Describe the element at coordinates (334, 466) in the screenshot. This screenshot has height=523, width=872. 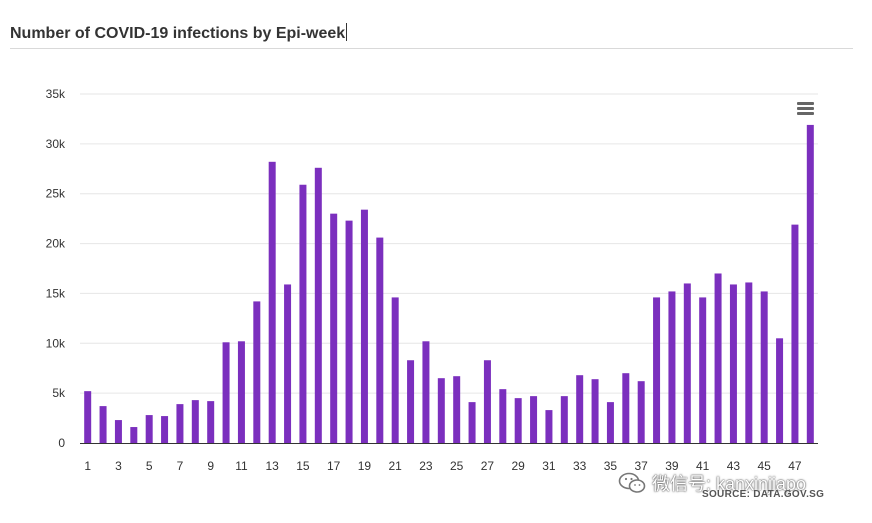
I see `x-tick-label: 17` at that location.